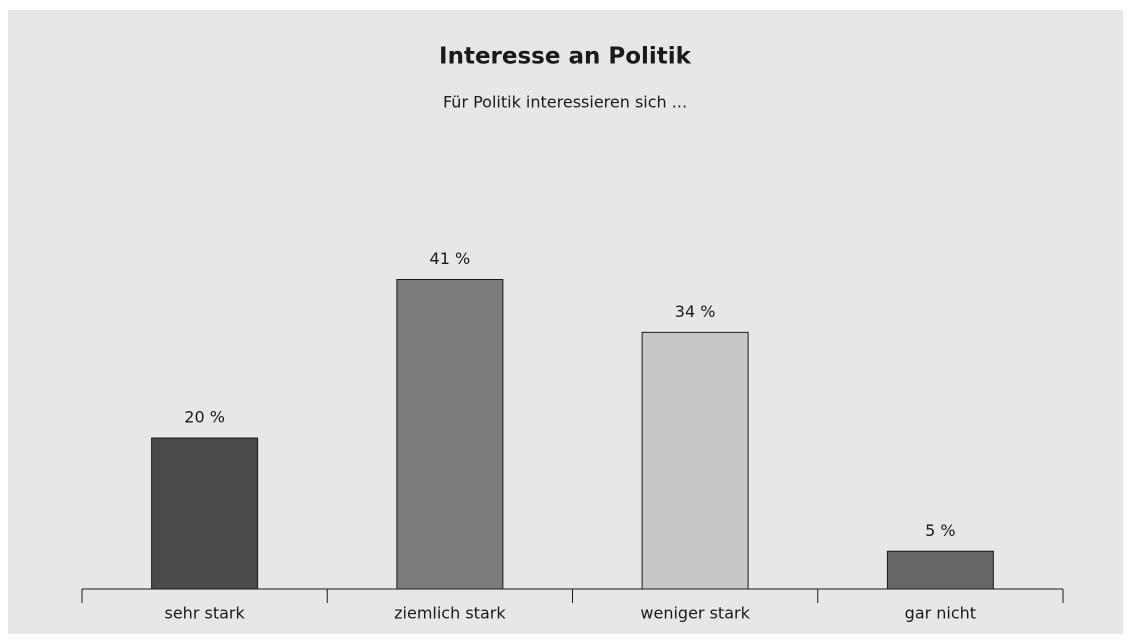  Describe the element at coordinates (205, 613) in the screenshot. I see `x-tick-label: sehr stark` at that location.